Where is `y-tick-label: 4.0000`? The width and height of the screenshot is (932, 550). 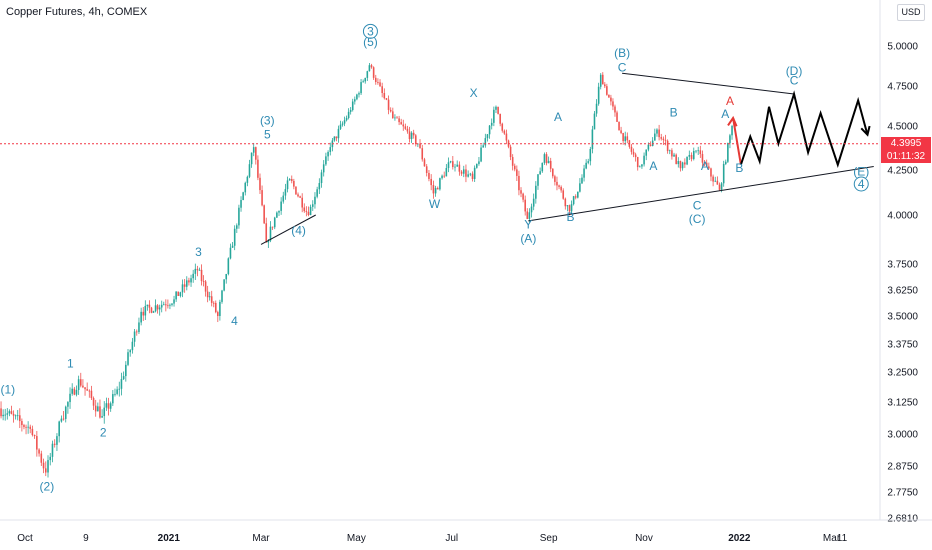
y-tick-label: 4.0000 is located at coordinates (902, 216).